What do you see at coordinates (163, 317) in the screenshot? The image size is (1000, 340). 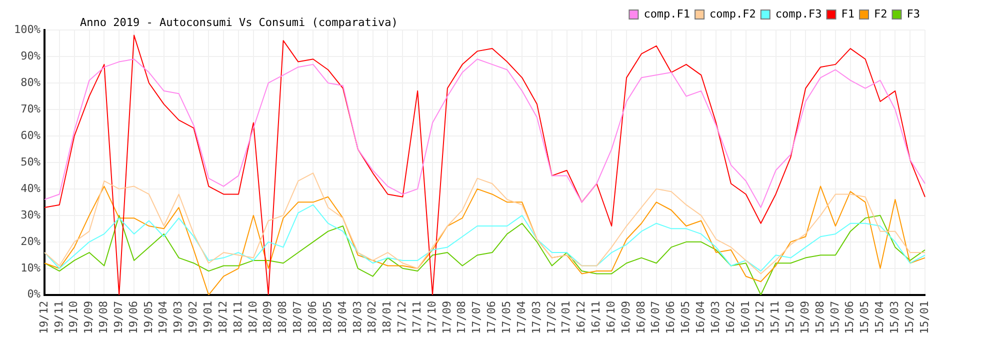 I see `x-tick-label: 19/04` at bounding box center [163, 317].